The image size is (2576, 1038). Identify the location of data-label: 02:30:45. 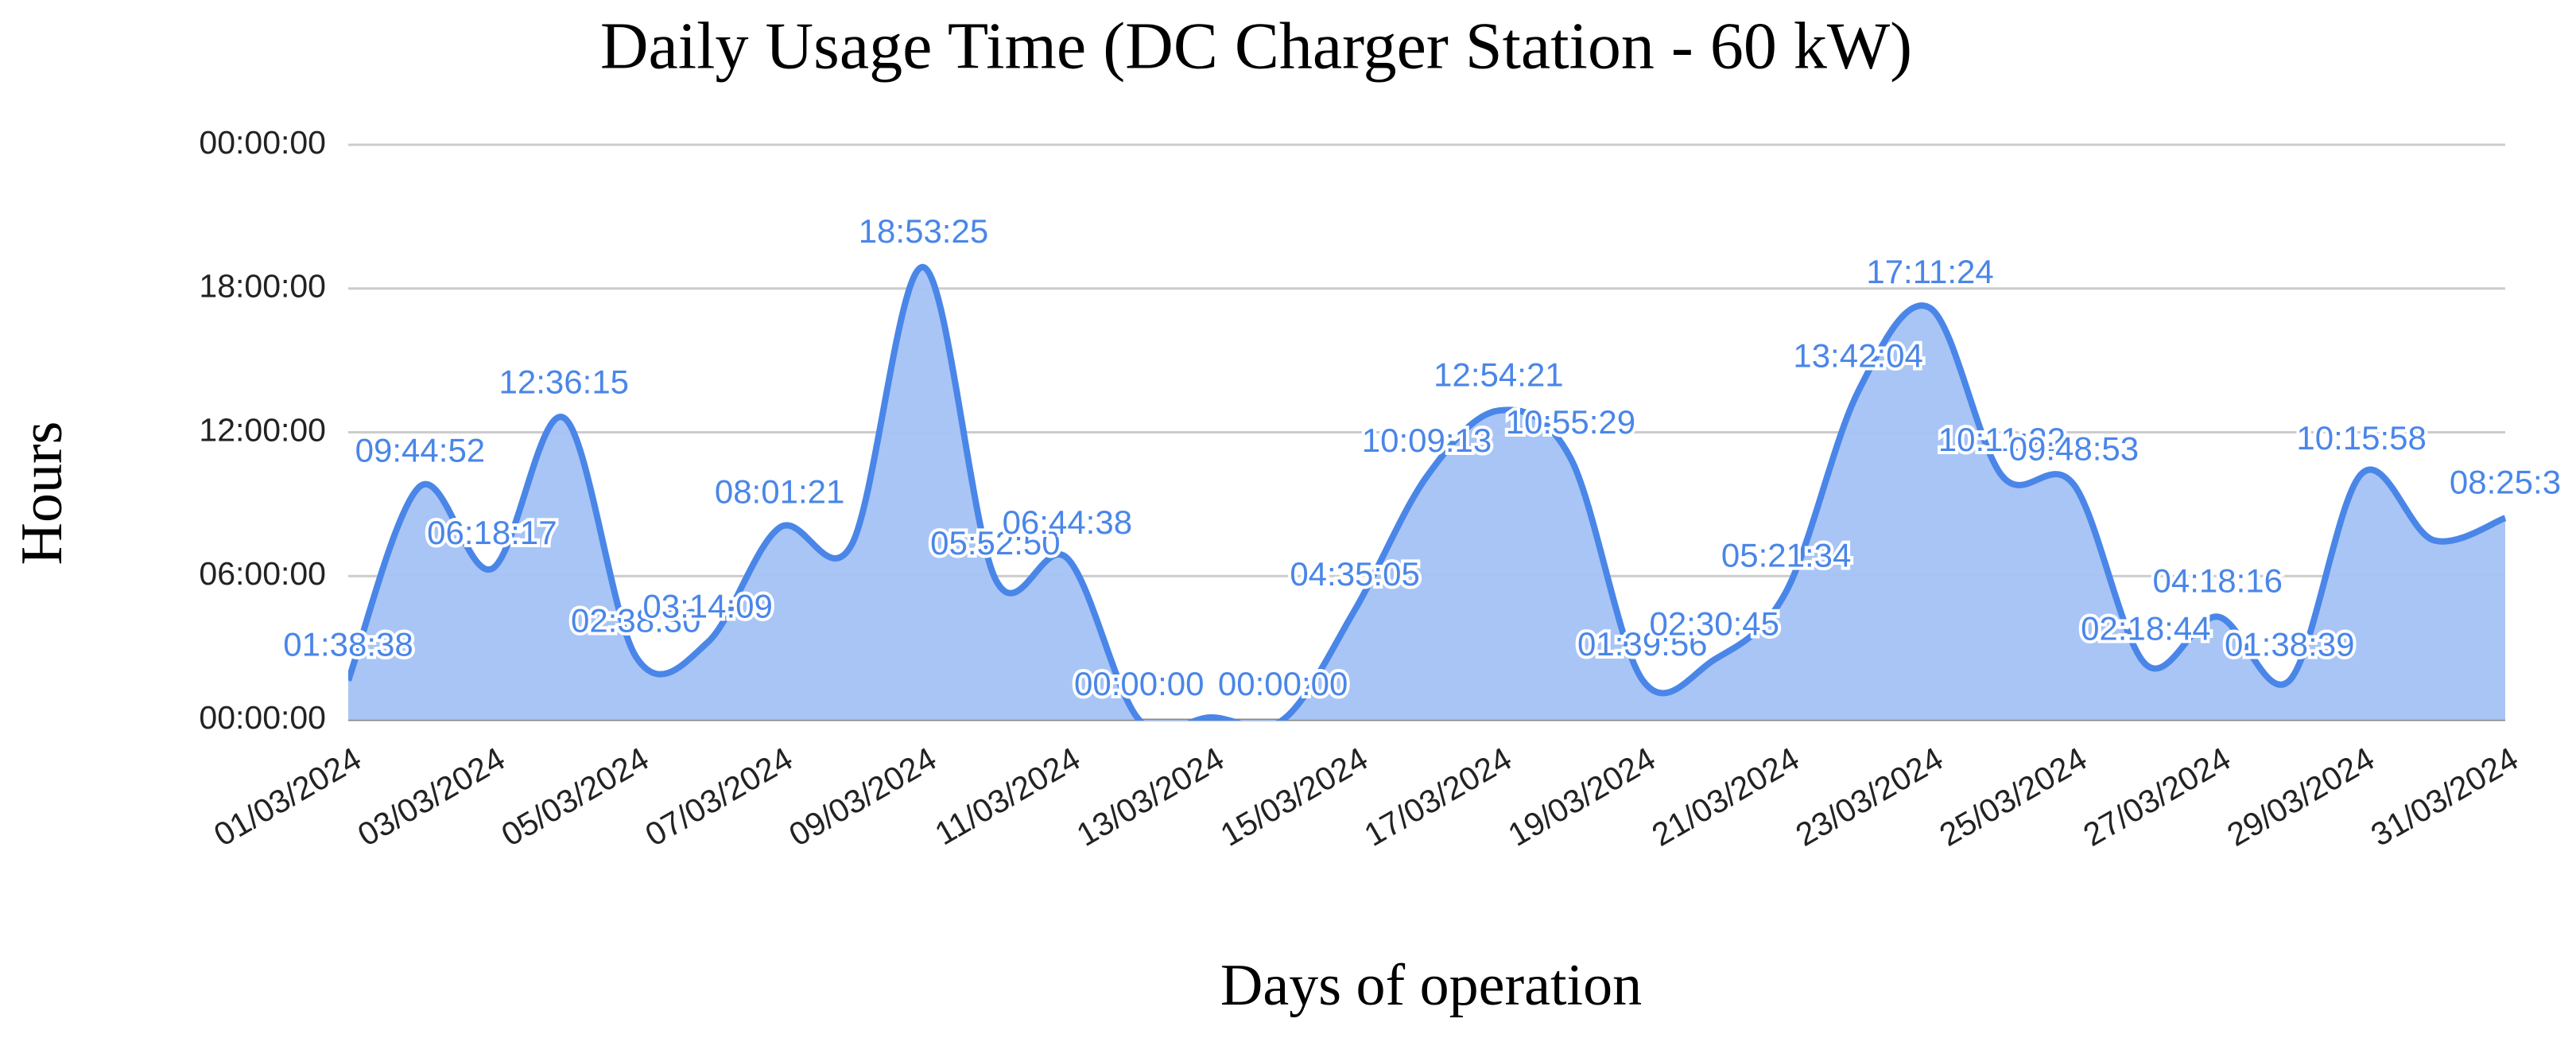
(1714, 623).